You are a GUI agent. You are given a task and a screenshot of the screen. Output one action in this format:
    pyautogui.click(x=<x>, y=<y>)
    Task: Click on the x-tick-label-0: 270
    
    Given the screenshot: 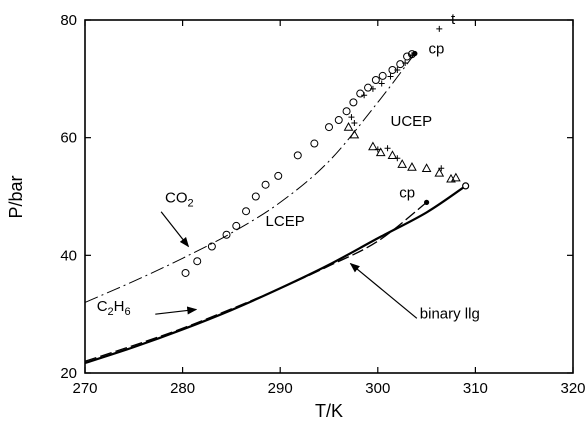 What is the action you would take?
    pyautogui.click(x=84, y=388)
    